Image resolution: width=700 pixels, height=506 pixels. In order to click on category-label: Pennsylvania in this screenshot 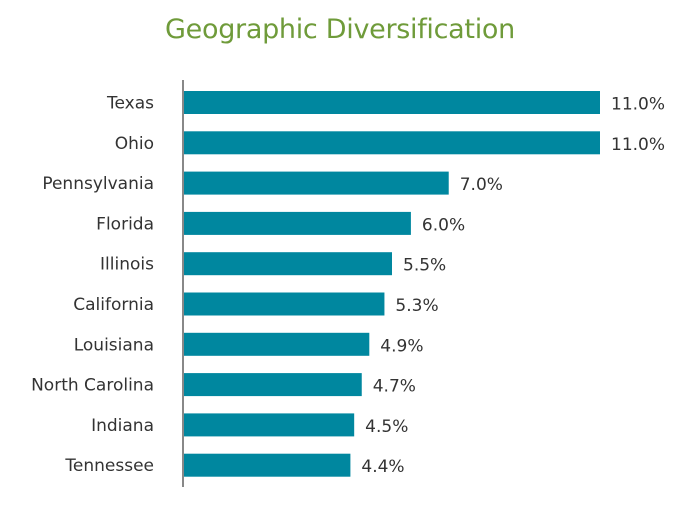, I will do `click(98, 184)`.